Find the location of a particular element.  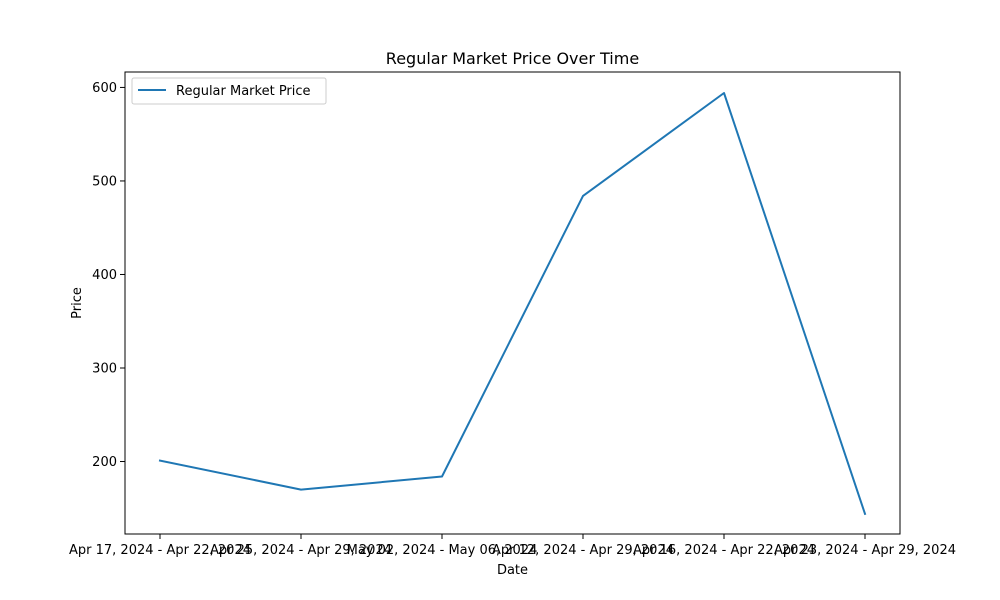

y-tick-label: 200 is located at coordinates (104, 462).